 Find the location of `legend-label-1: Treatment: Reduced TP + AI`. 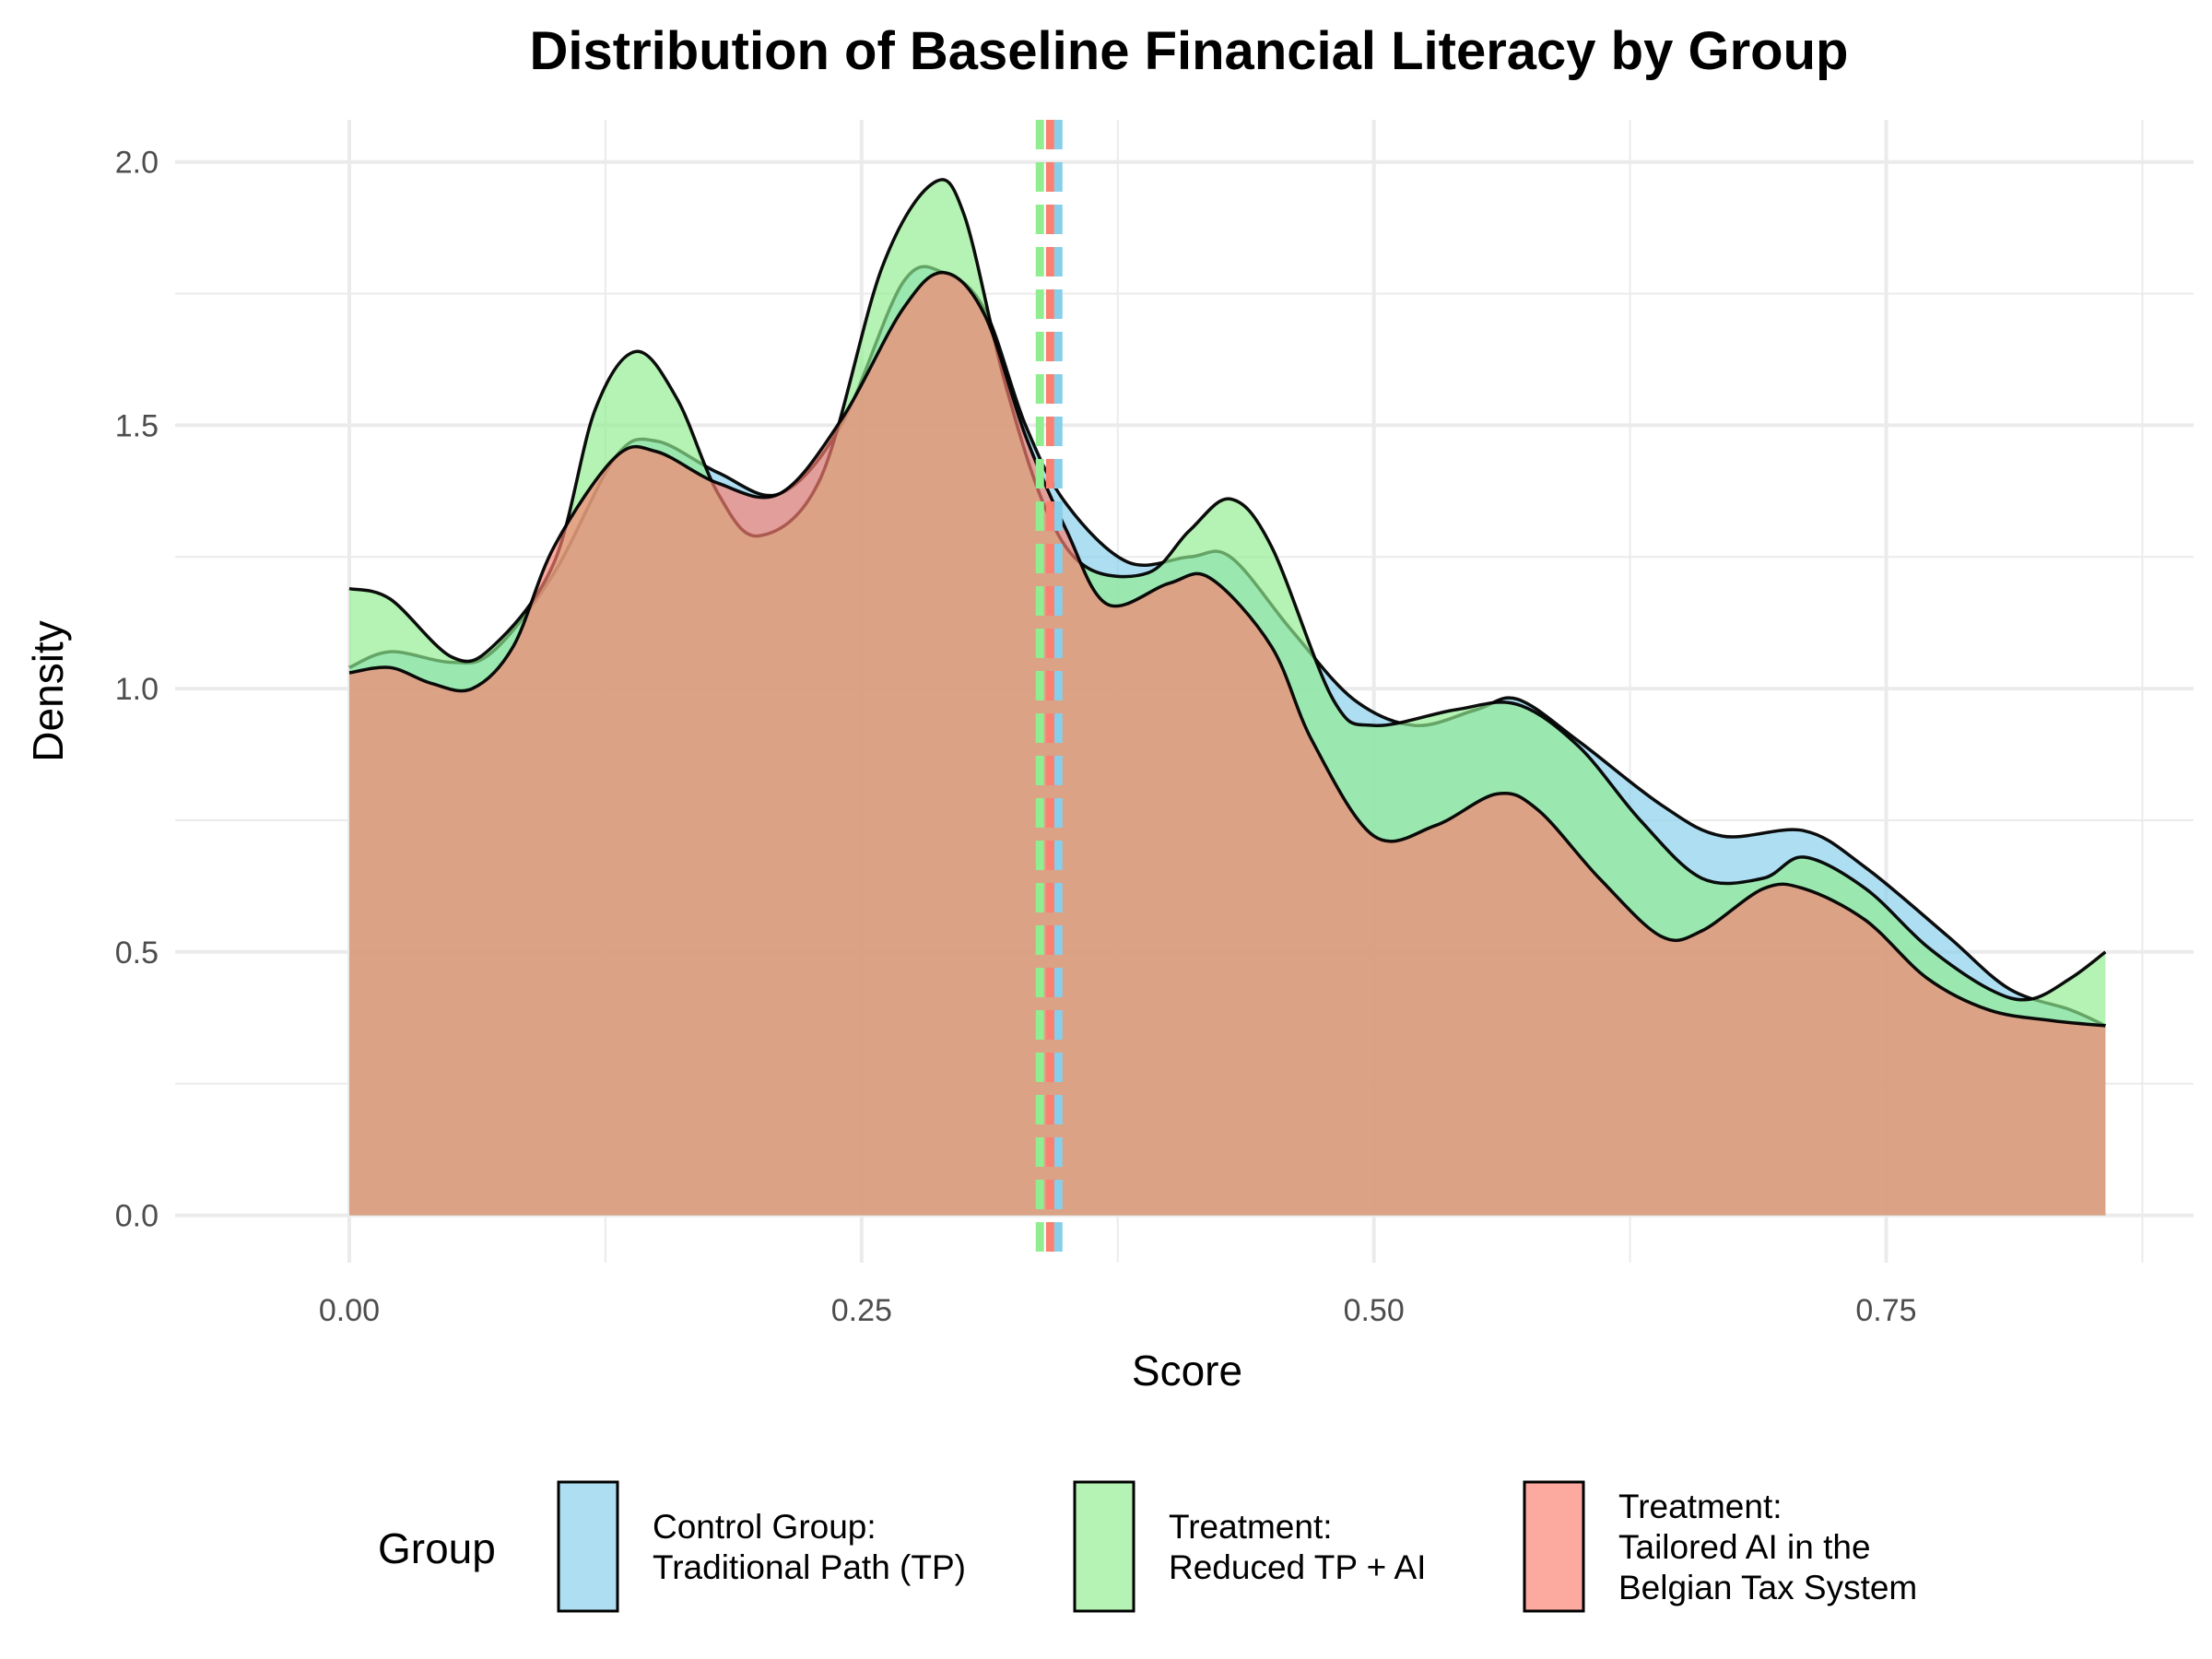

legend-label-1: Treatment: Reduced TP + AI is located at coordinates (1297, 1547).